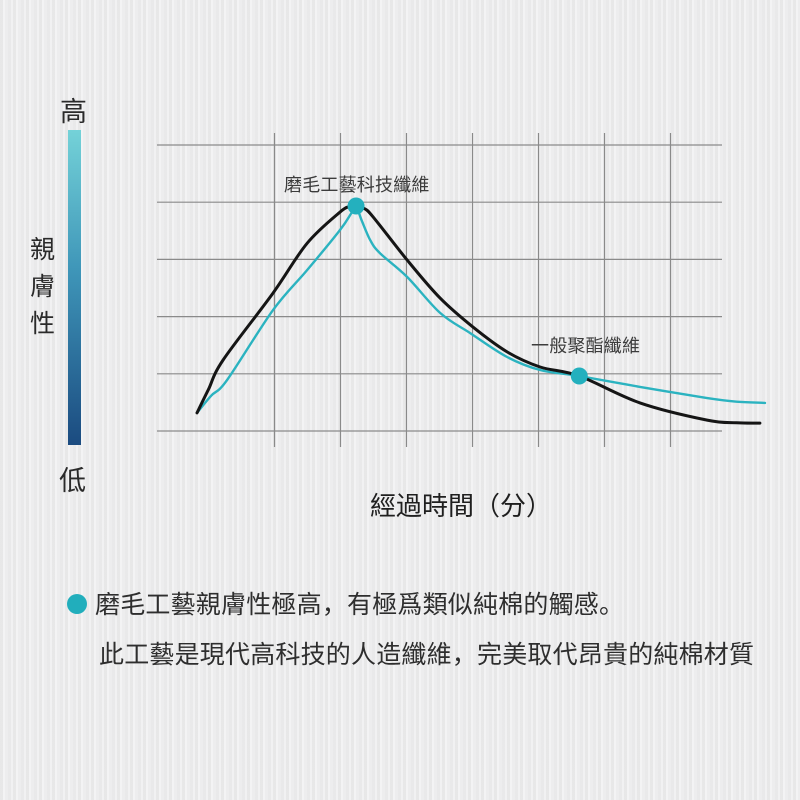 The height and width of the screenshot is (800, 800). I want to click on y-axis-title: 親 膚 性, so click(42, 287).